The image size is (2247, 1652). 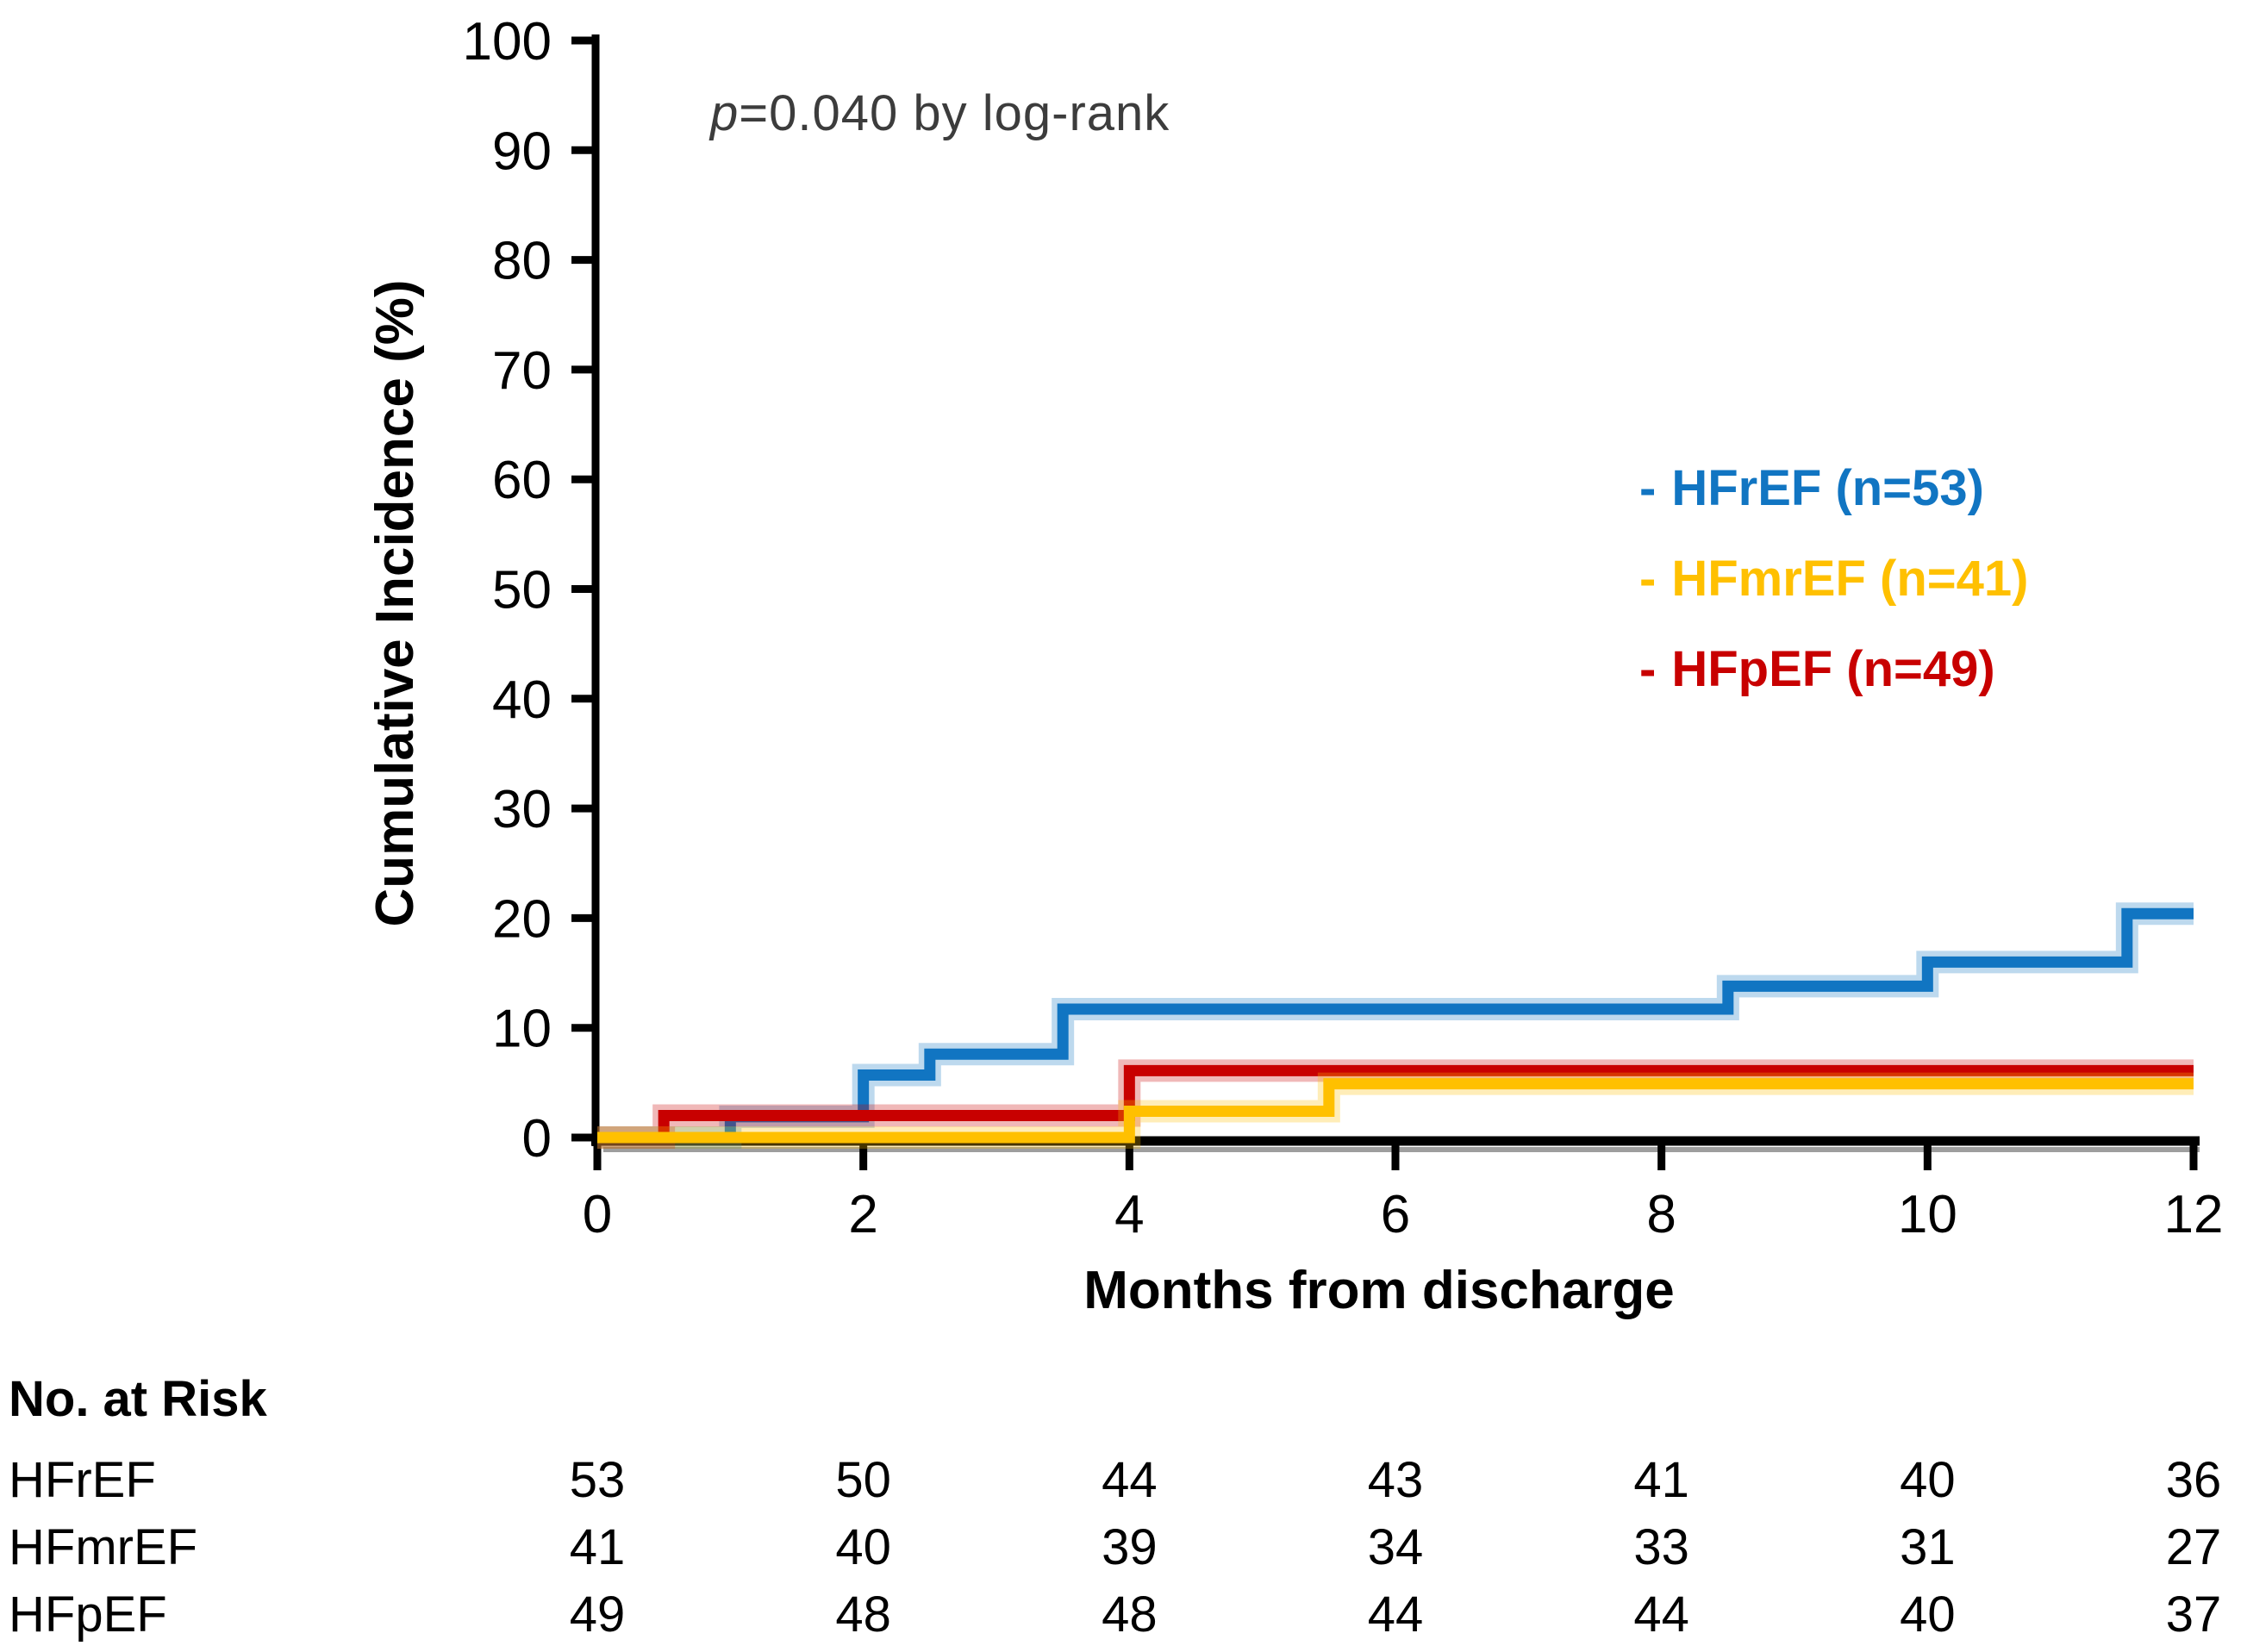 I want to click on y-tick-label: 70, so click(x=522, y=371).